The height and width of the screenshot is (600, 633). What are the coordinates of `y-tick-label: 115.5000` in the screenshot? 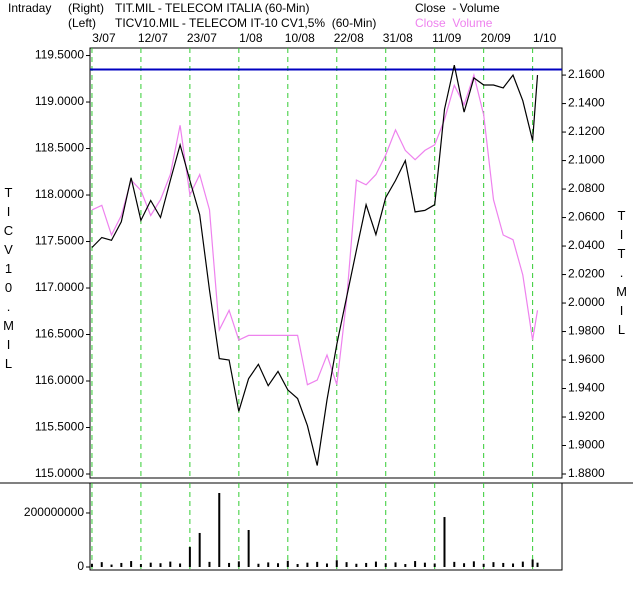 It's located at (59, 427).